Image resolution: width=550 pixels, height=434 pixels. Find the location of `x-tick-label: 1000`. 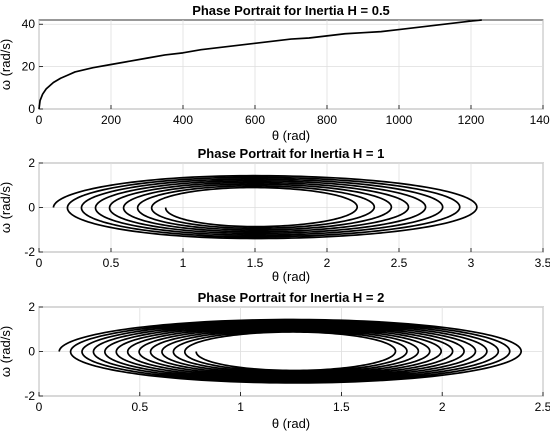

x-tick-label: 1000 is located at coordinates (399, 120).